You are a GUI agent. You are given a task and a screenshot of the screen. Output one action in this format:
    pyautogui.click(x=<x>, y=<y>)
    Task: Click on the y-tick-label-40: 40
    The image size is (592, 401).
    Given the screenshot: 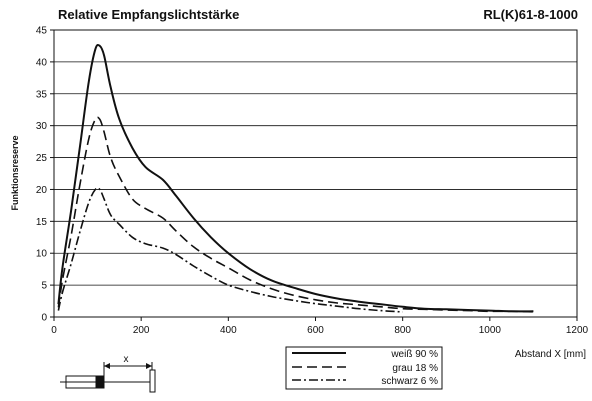 What is the action you would take?
    pyautogui.click(x=42, y=62)
    